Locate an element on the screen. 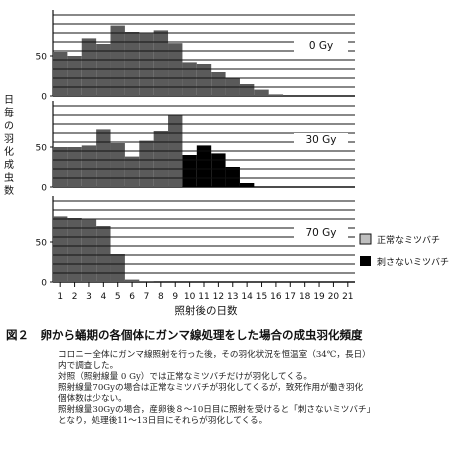  x-tick-label: 14 is located at coordinates (247, 297).